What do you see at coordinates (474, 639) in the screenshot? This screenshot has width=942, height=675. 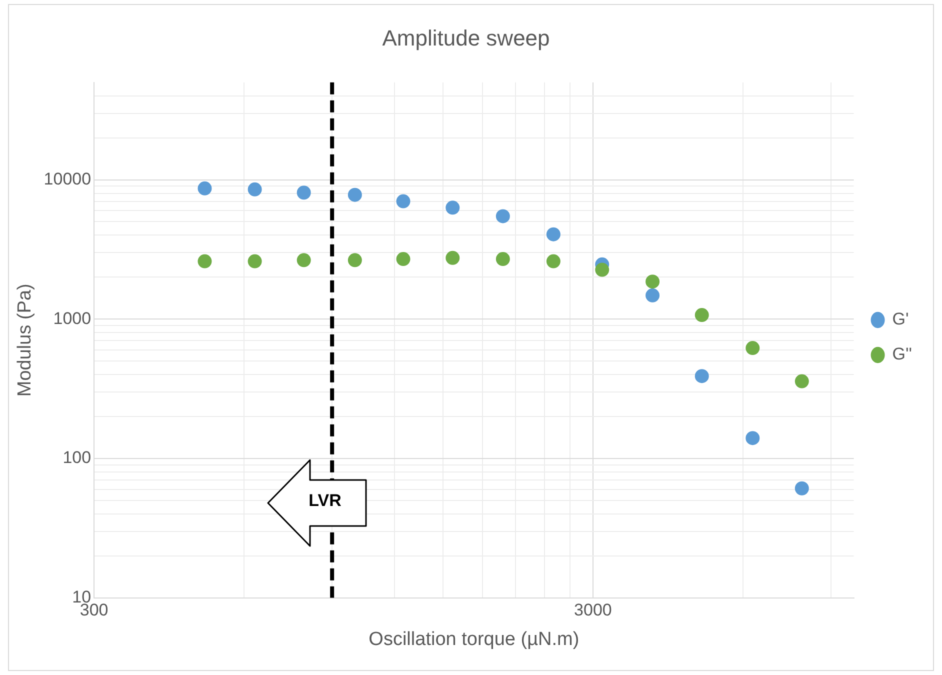 I see `x-axis-title: Oscillation torque (µN.m)` at bounding box center [474, 639].